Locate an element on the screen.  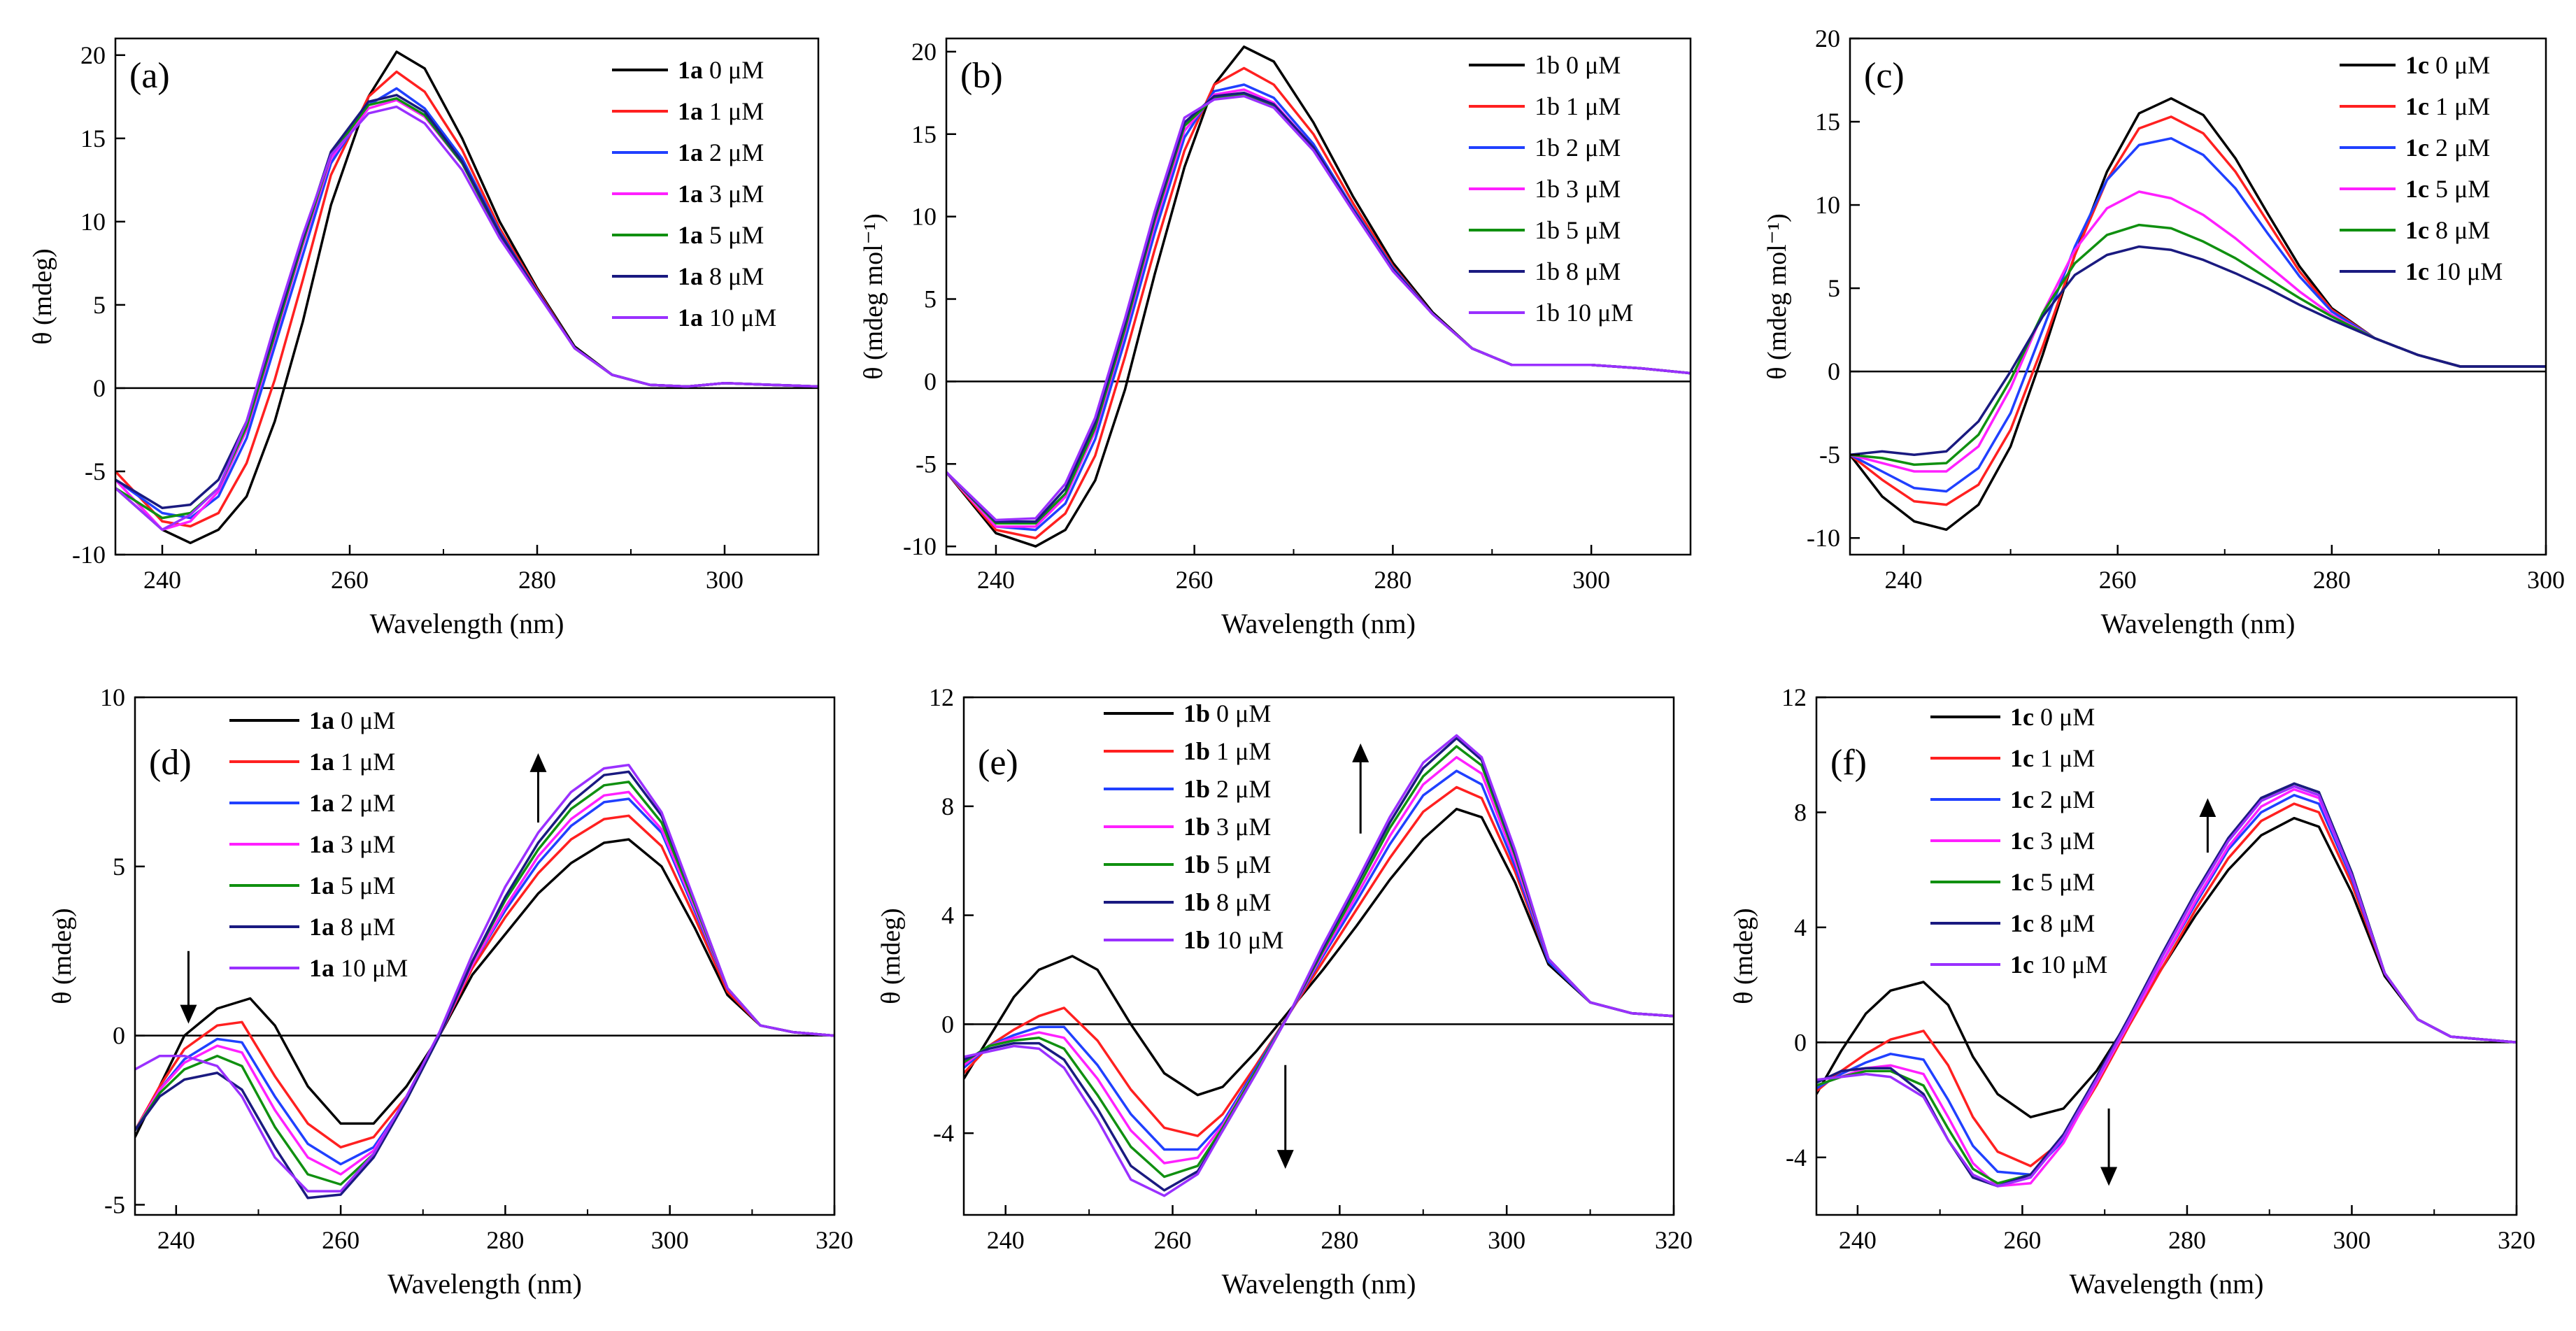
x-tick-label: 320 is located at coordinates (1674, 1240).